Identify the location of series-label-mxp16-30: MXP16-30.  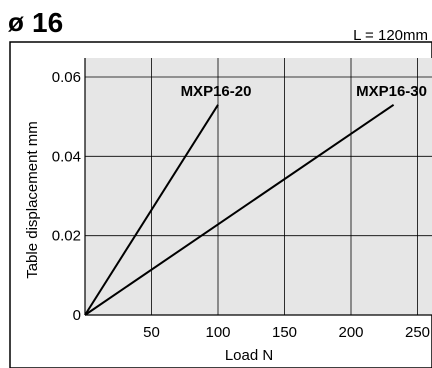
(391, 91).